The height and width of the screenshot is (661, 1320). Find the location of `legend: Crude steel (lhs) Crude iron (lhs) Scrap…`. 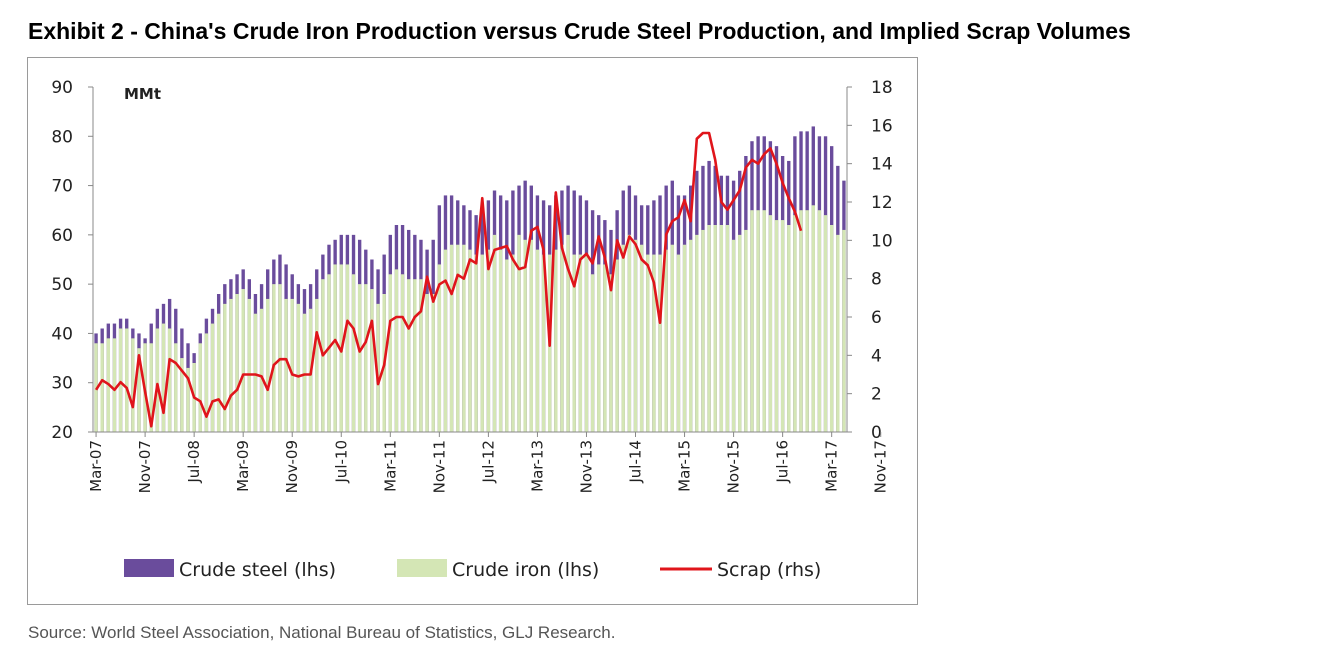

legend: Crude steel (lhs) Crude iron (lhs) Scrap… is located at coordinates (472, 570).